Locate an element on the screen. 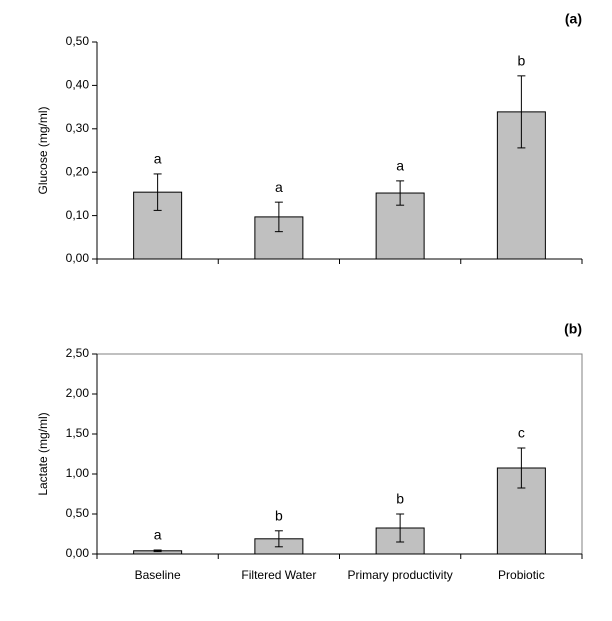 The image size is (612, 621). y-tick-label: 1,50 is located at coordinates (78, 433).